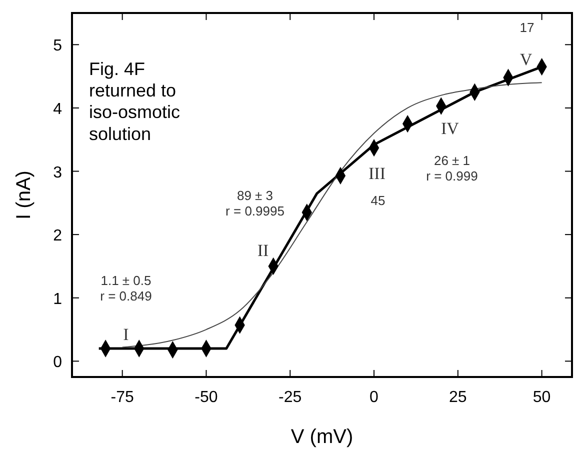 Image resolution: width=577 pixels, height=455 pixels. I want to click on annotation: III, so click(377, 173).